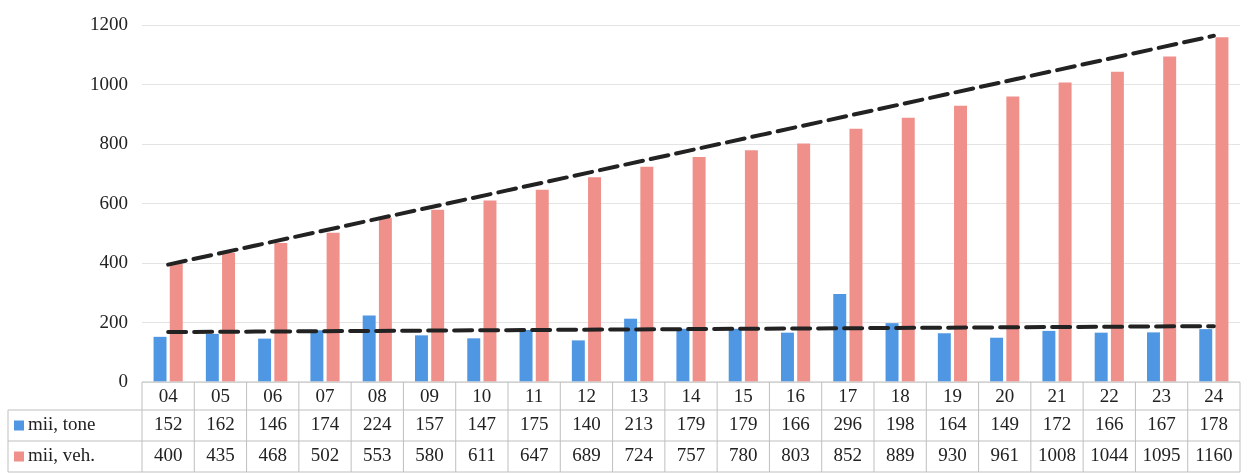 Image resolution: width=1248 pixels, height=474 pixels. What do you see at coordinates (796, 396) in the screenshot?
I see `x-tick-label: 16` at bounding box center [796, 396].